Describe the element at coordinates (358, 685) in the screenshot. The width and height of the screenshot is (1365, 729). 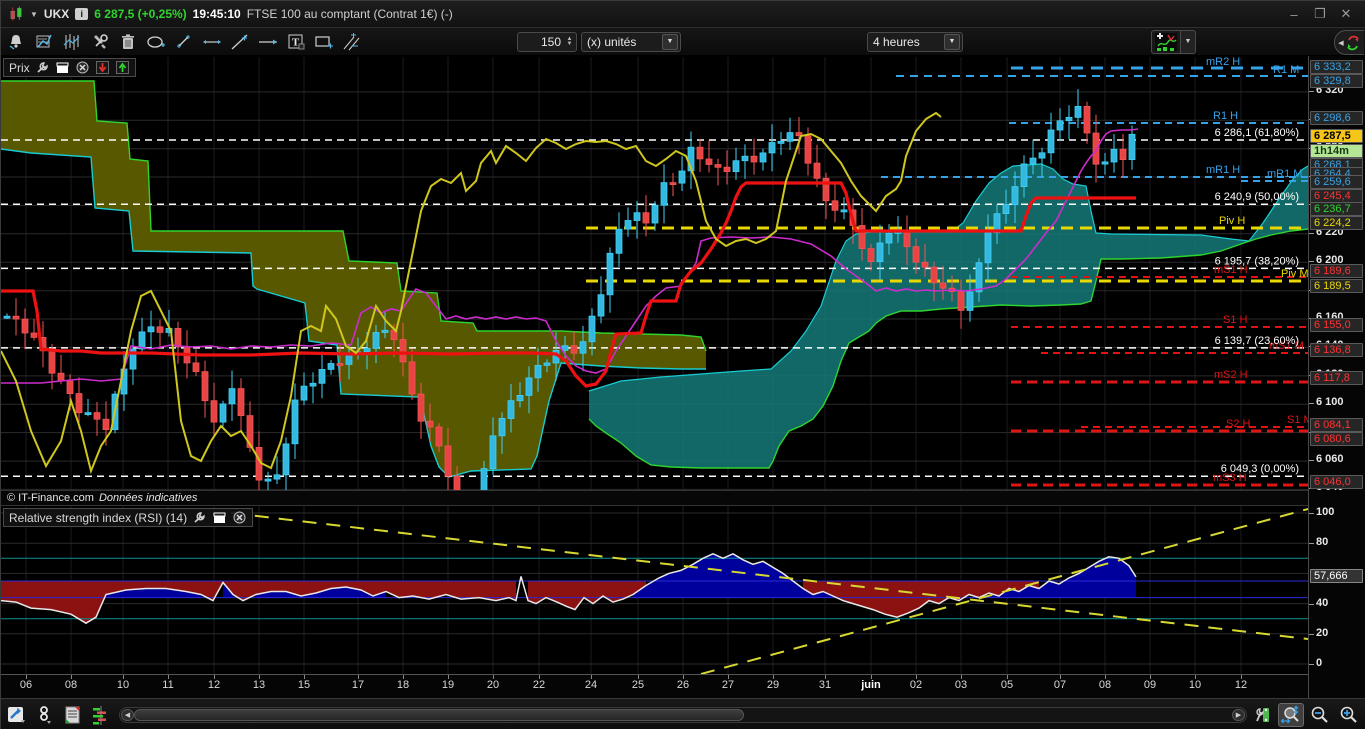
I see `time-axis-label: 17` at that location.